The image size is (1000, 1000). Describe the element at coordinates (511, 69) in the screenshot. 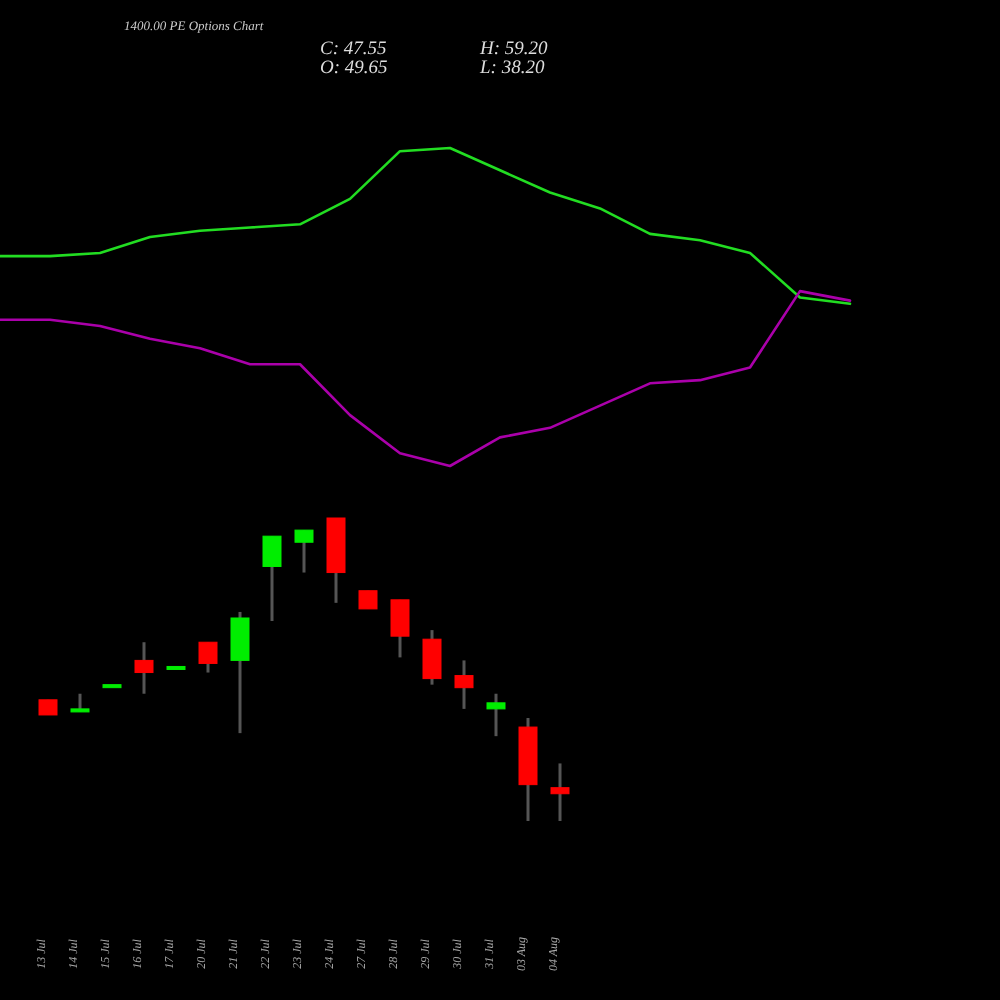

I see `text: L: 38.20` at that location.